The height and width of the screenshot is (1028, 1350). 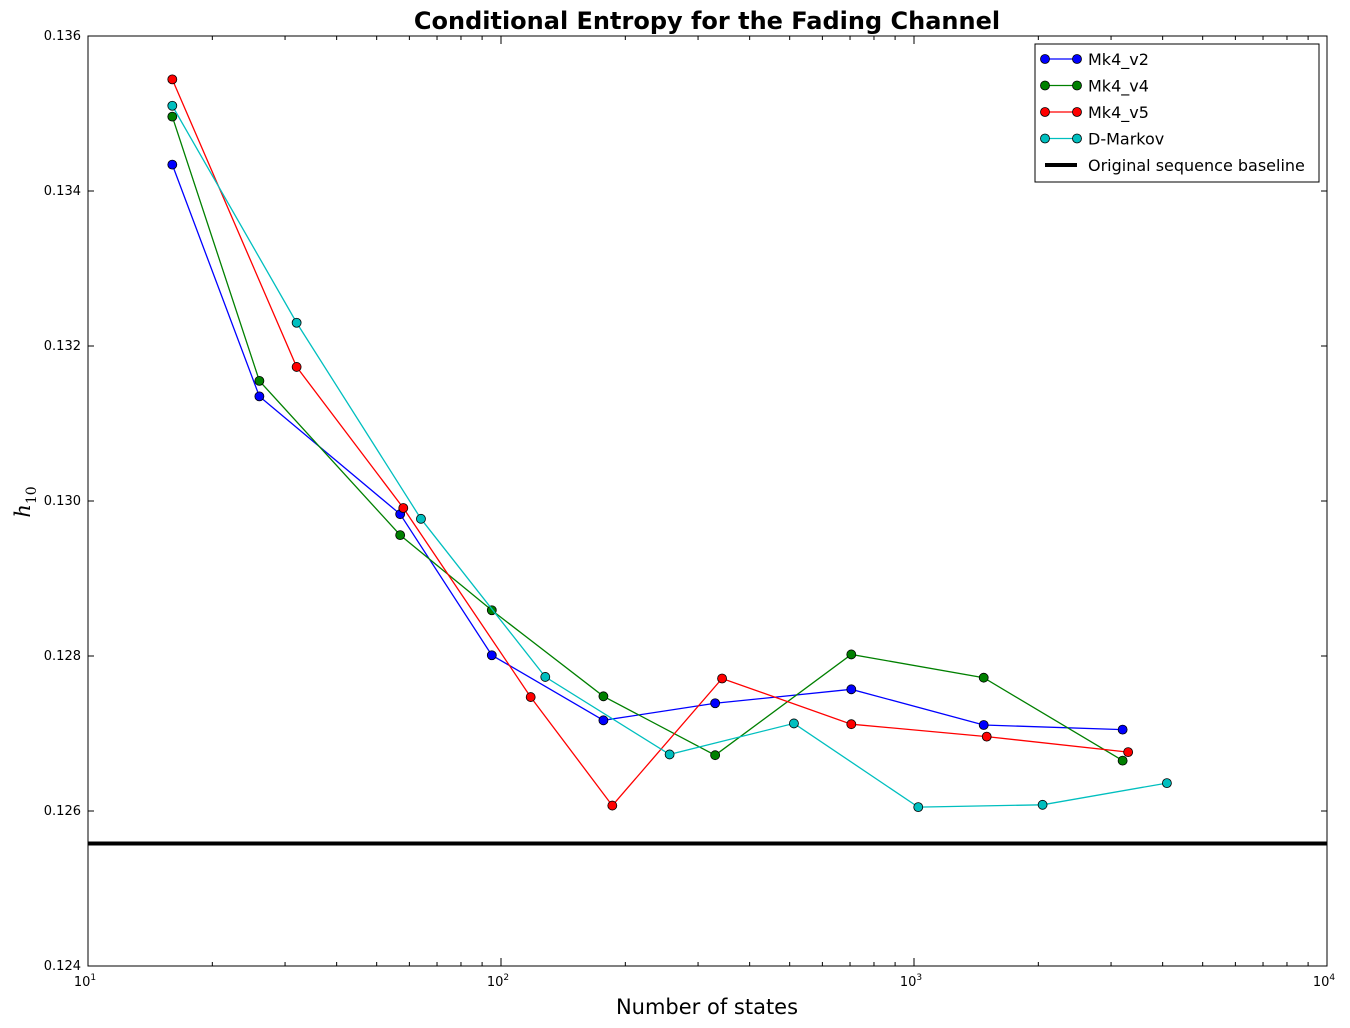 I want to click on y-tick-label: 0.136, so click(x=62, y=36).